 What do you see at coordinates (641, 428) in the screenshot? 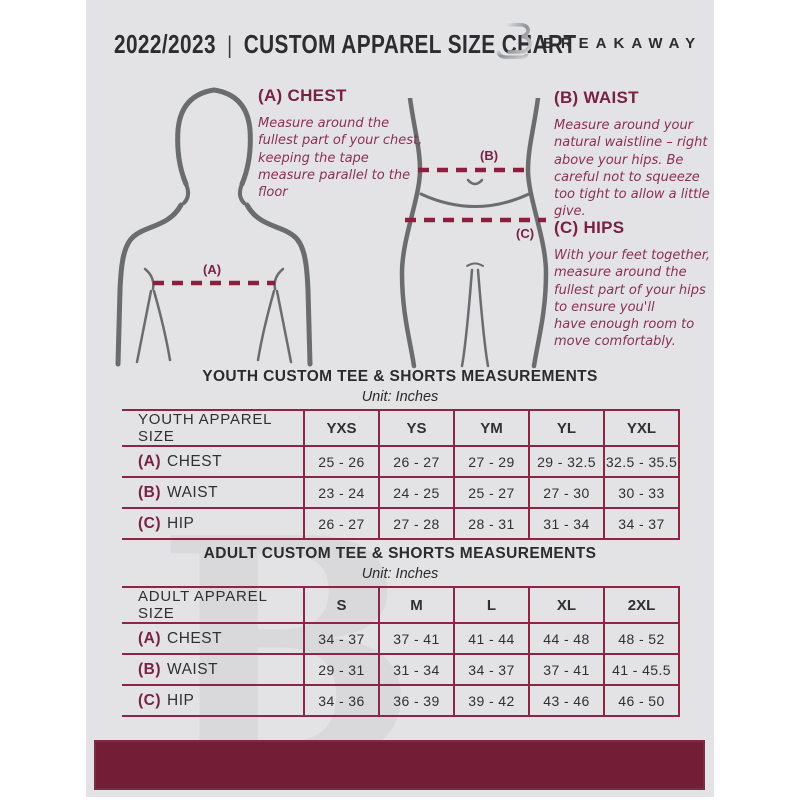
I see `size-col-yxl: YXL` at bounding box center [641, 428].